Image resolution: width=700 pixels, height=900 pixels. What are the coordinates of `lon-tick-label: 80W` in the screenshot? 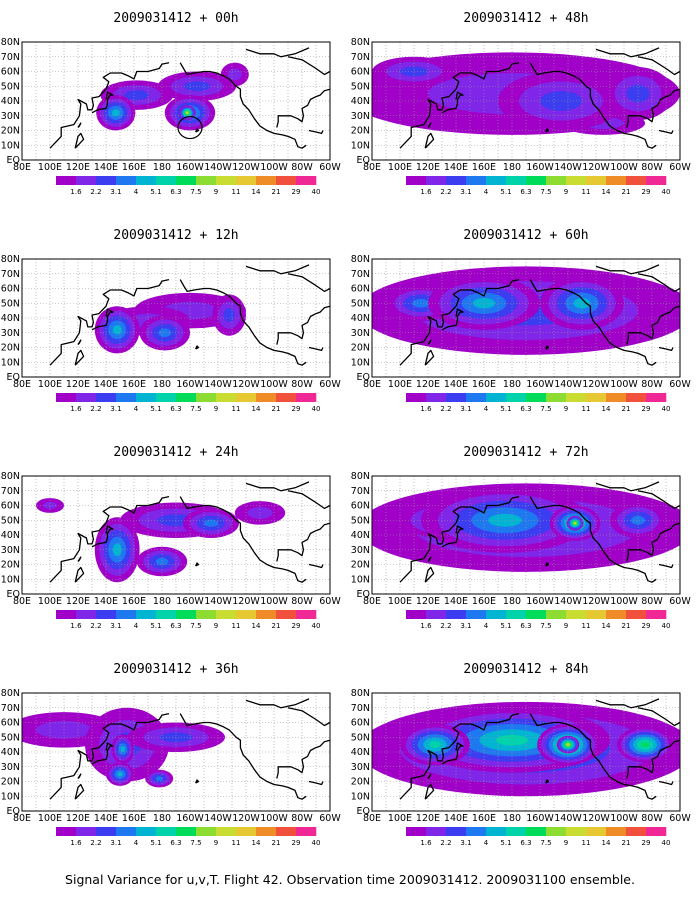 It's located at (302, 601).